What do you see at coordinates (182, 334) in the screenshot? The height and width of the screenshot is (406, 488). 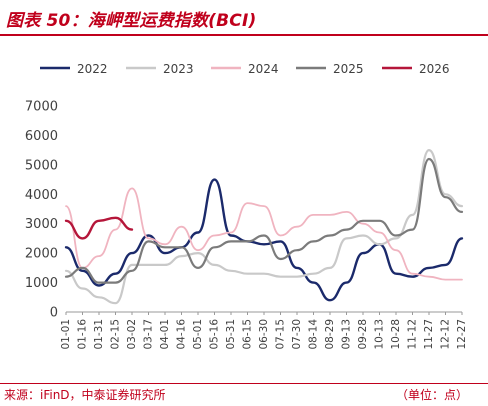 I see `x-tick-label: 04-16` at bounding box center [182, 334].